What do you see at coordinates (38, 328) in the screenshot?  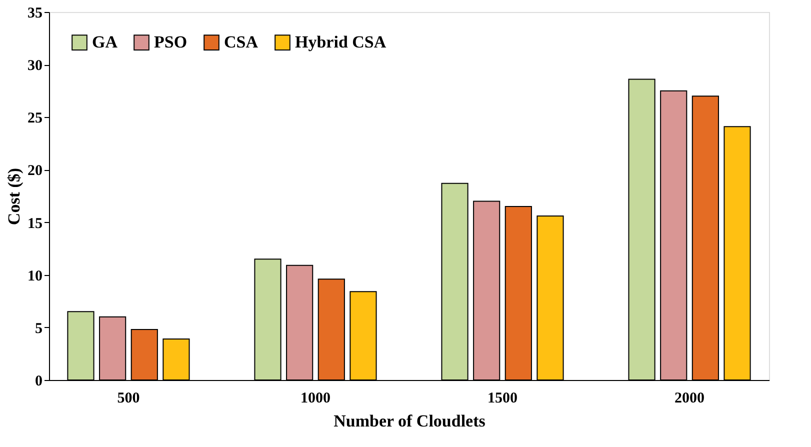 I see `y-tick-label: 5` at bounding box center [38, 328].